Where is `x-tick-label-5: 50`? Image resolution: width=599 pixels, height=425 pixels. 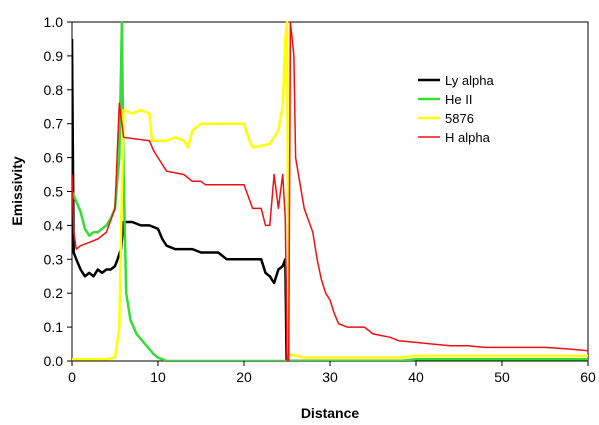 x-tick-label-5: 50 is located at coordinates (502, 377).